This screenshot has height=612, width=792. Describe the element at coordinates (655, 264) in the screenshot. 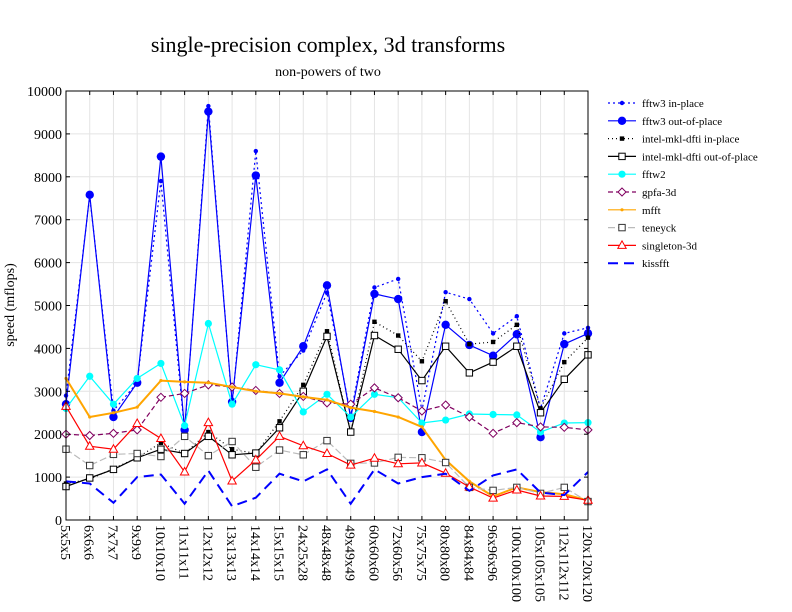

I see `legend-label: kissfft` at that location.